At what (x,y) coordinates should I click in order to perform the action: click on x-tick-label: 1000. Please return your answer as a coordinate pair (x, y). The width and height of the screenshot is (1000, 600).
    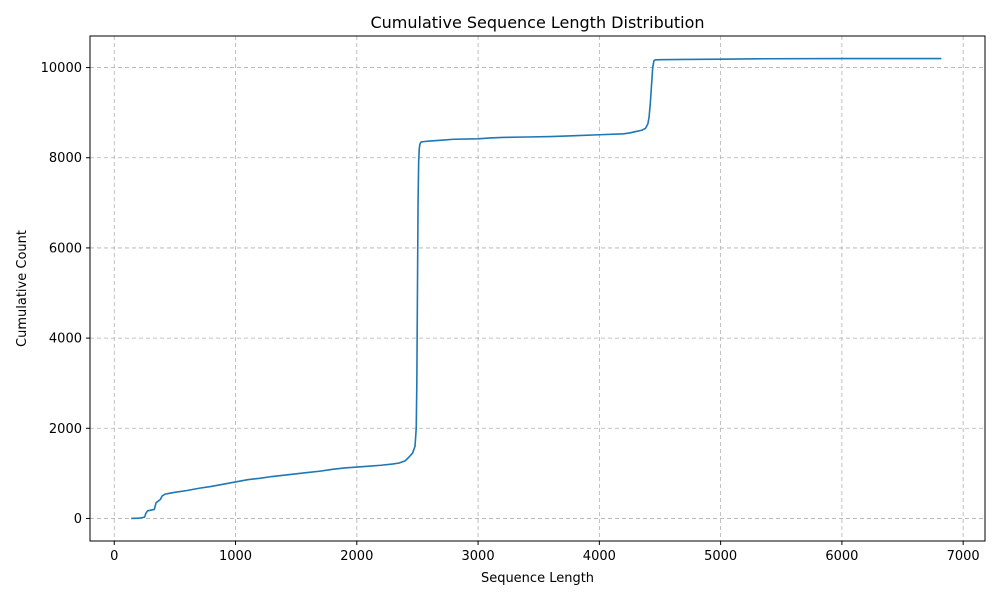
    Looking at the image, I should click on (235, 556).